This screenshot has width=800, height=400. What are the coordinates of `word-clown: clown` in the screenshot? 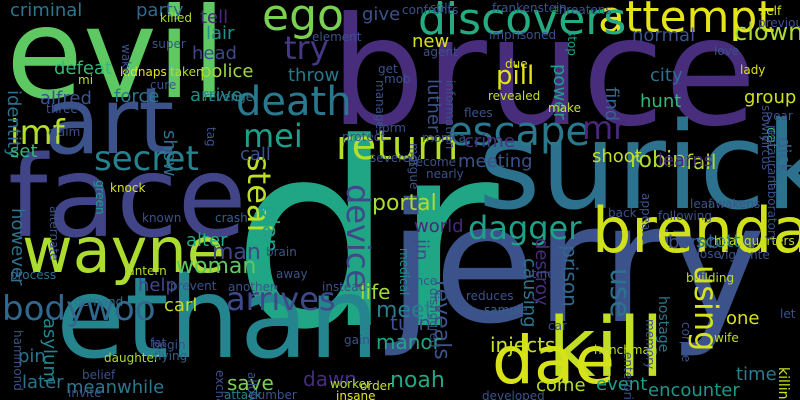 It's located at (767, 32).